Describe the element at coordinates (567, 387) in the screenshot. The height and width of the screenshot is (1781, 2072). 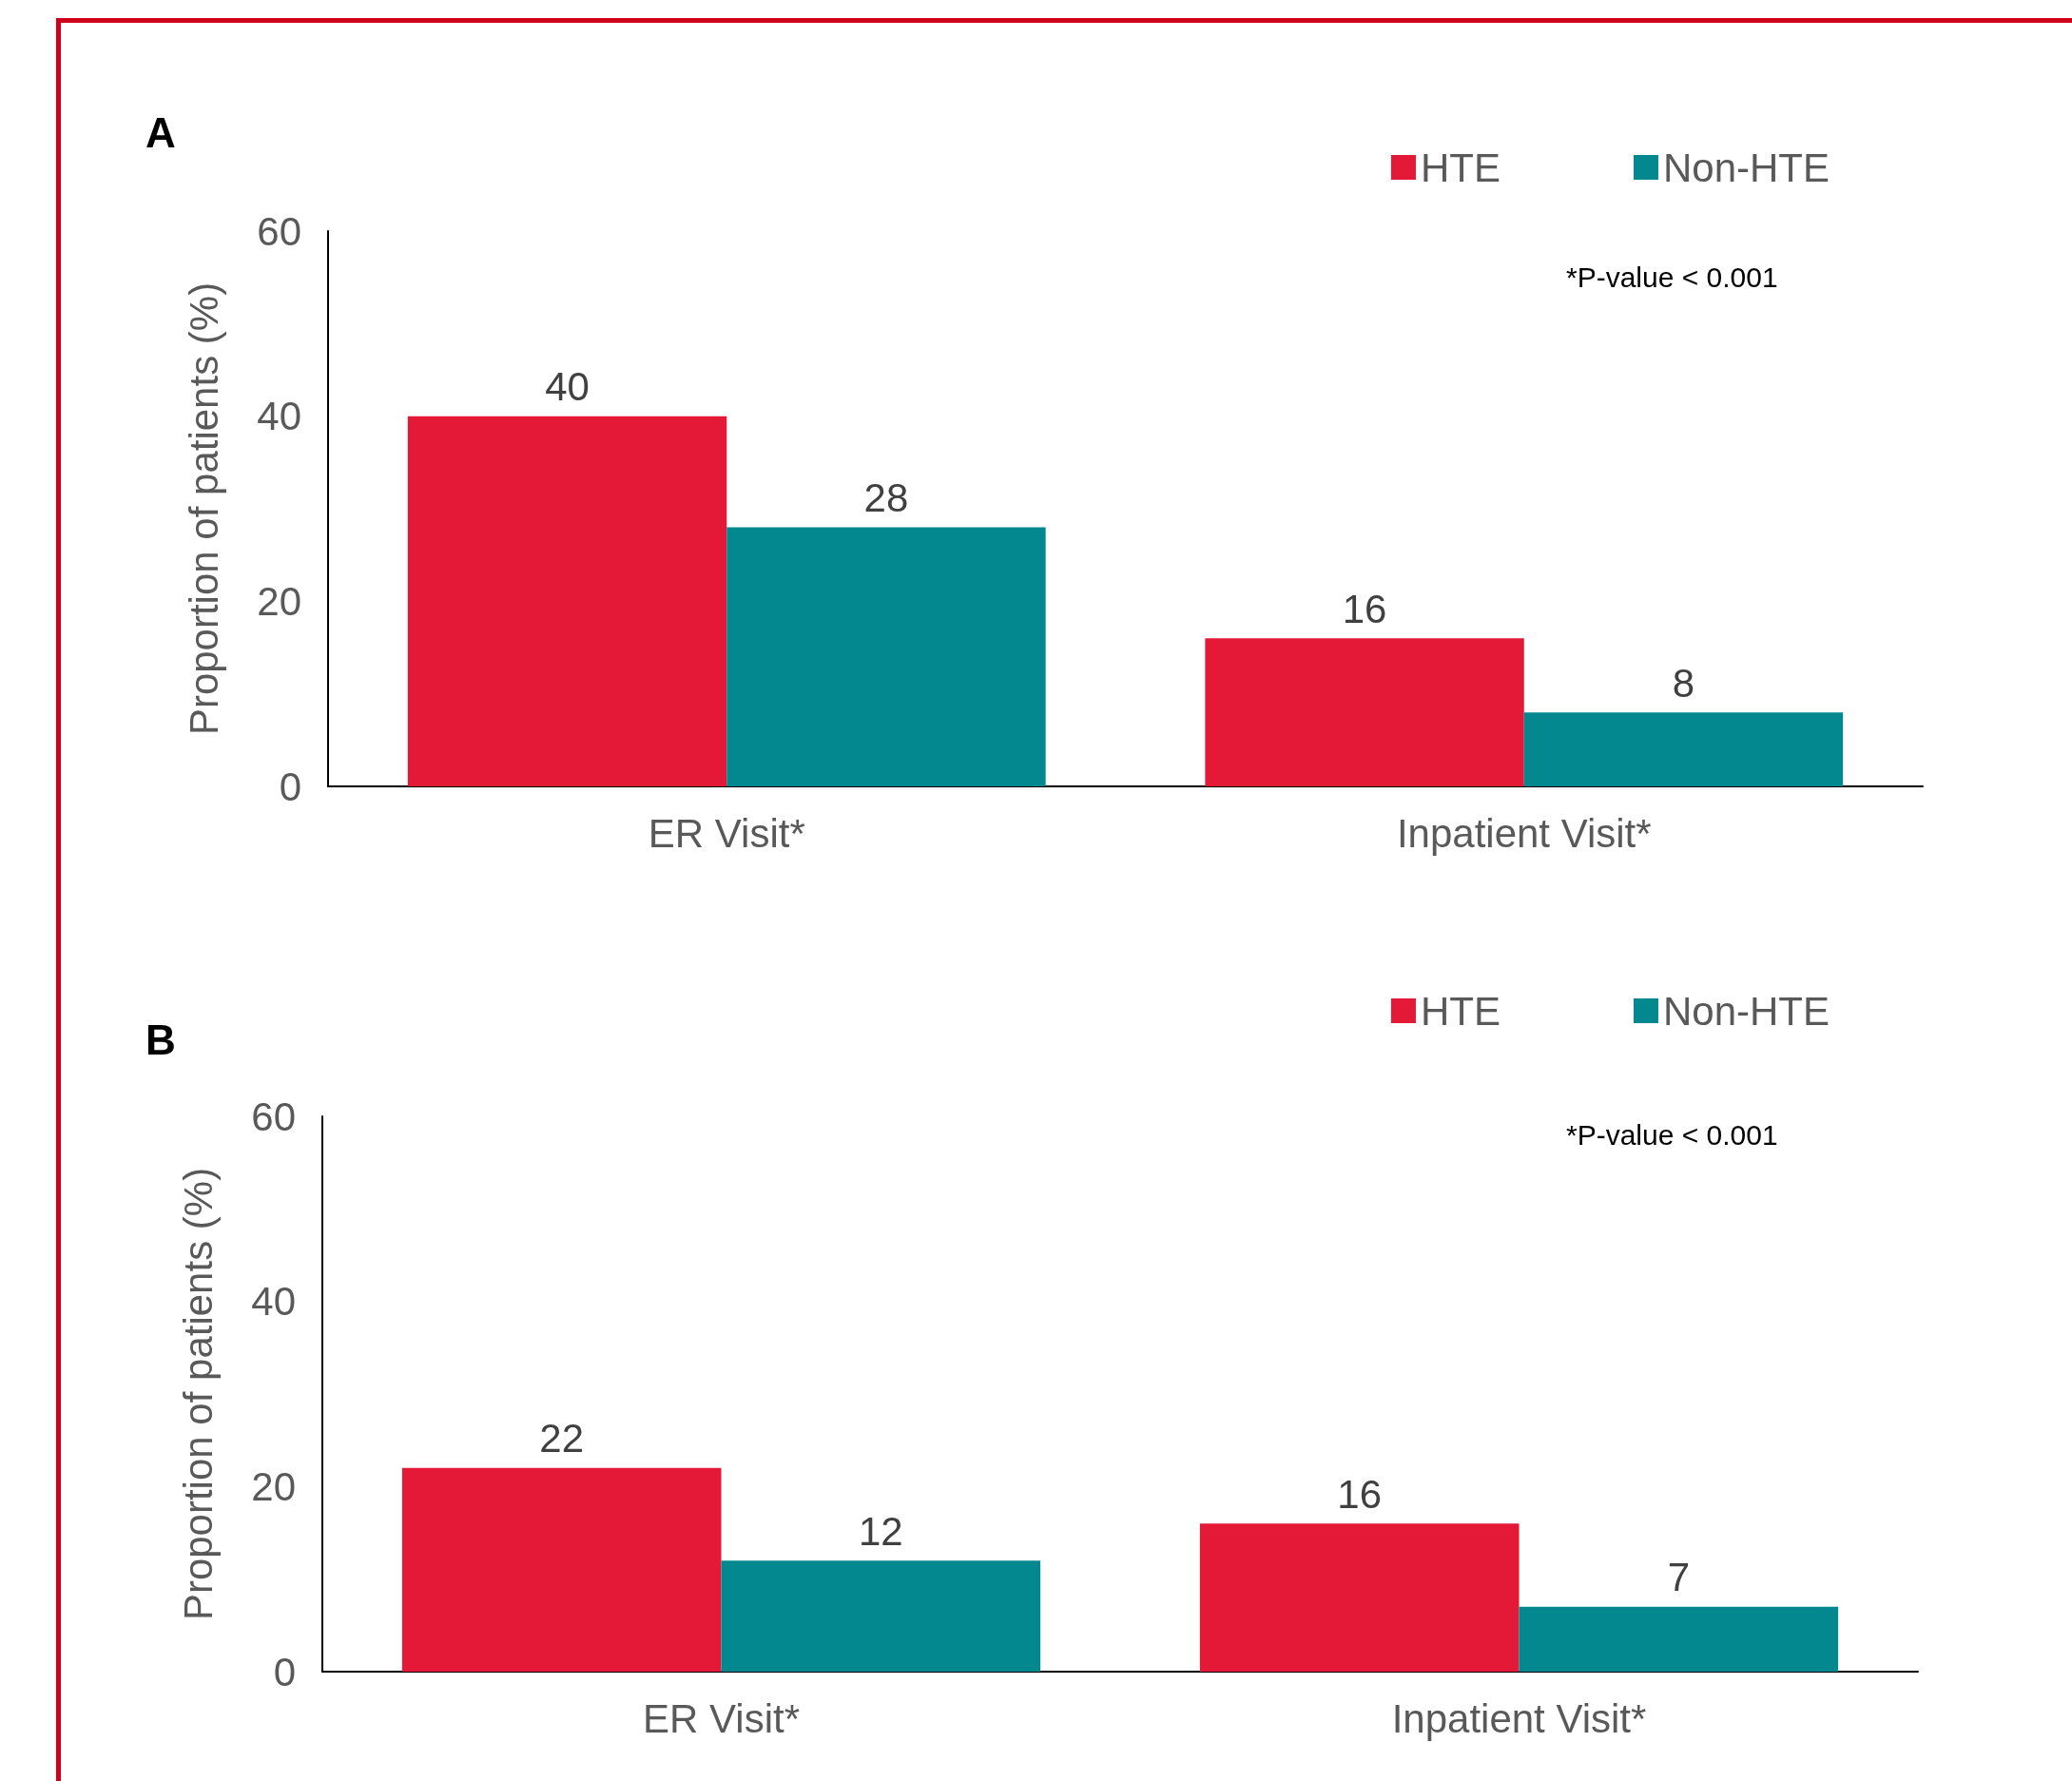
I see `data-label: 40` at that location.